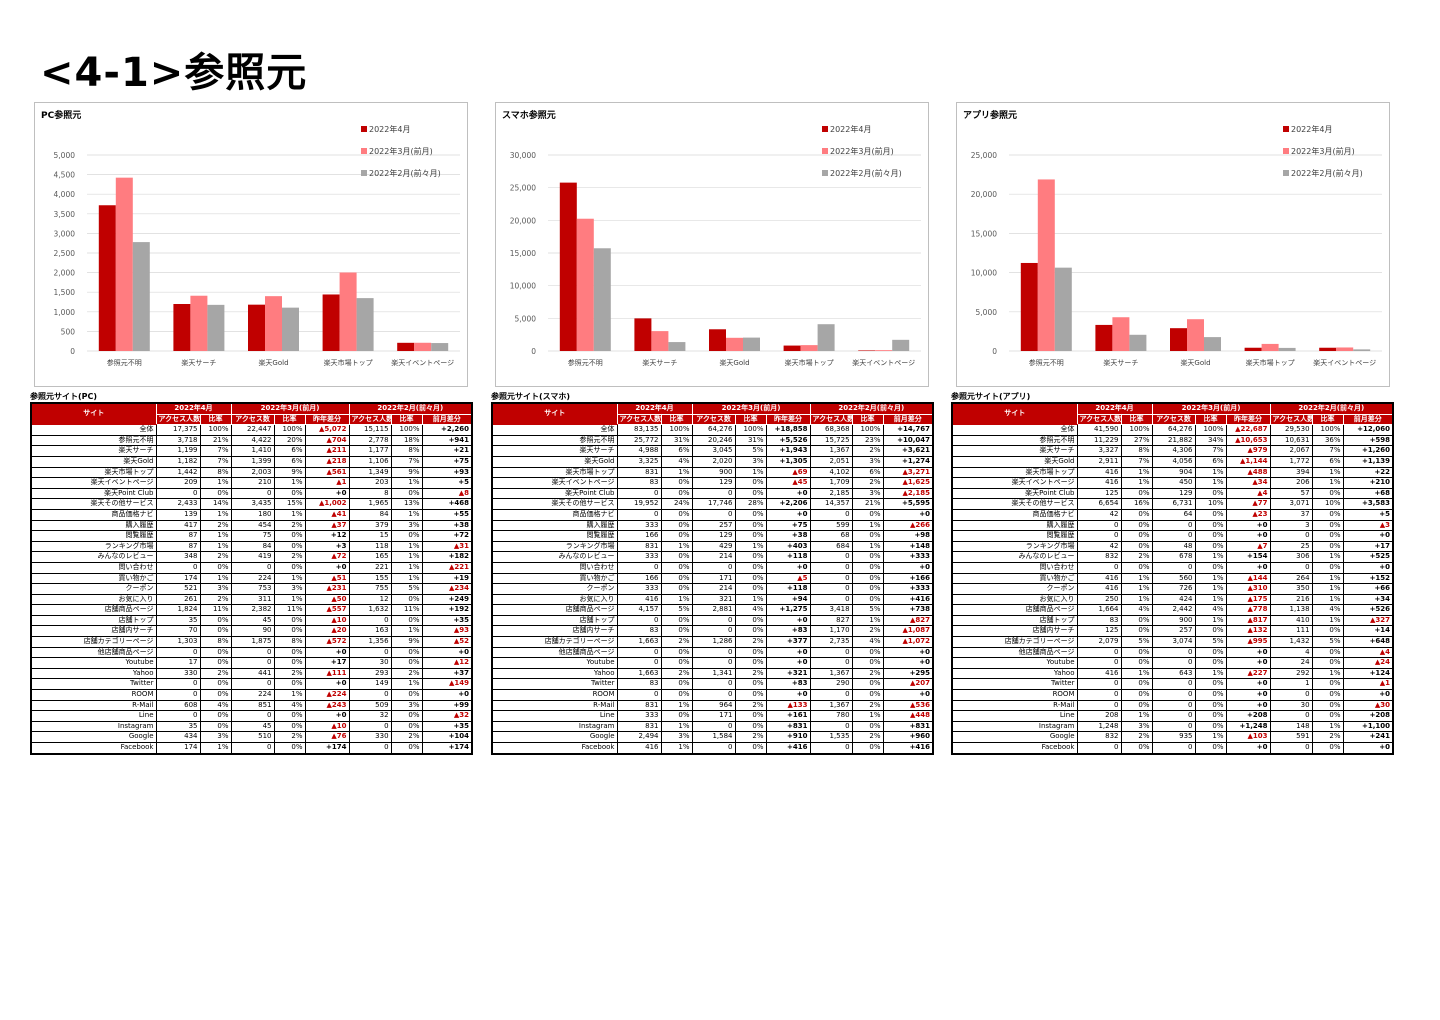 The width and height of the screenshot is (1440, 1020). I want to click on value-cell: 41,590, so click(1099, 430).